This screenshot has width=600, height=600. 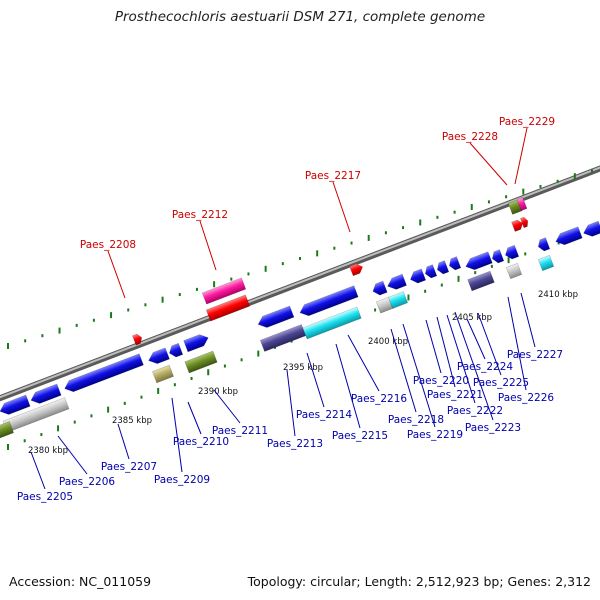 What do you see at coordinates (45, 497) in the screenshot?
I see `gene-label-text: Paes_2205` at bounding box center [45, 497].